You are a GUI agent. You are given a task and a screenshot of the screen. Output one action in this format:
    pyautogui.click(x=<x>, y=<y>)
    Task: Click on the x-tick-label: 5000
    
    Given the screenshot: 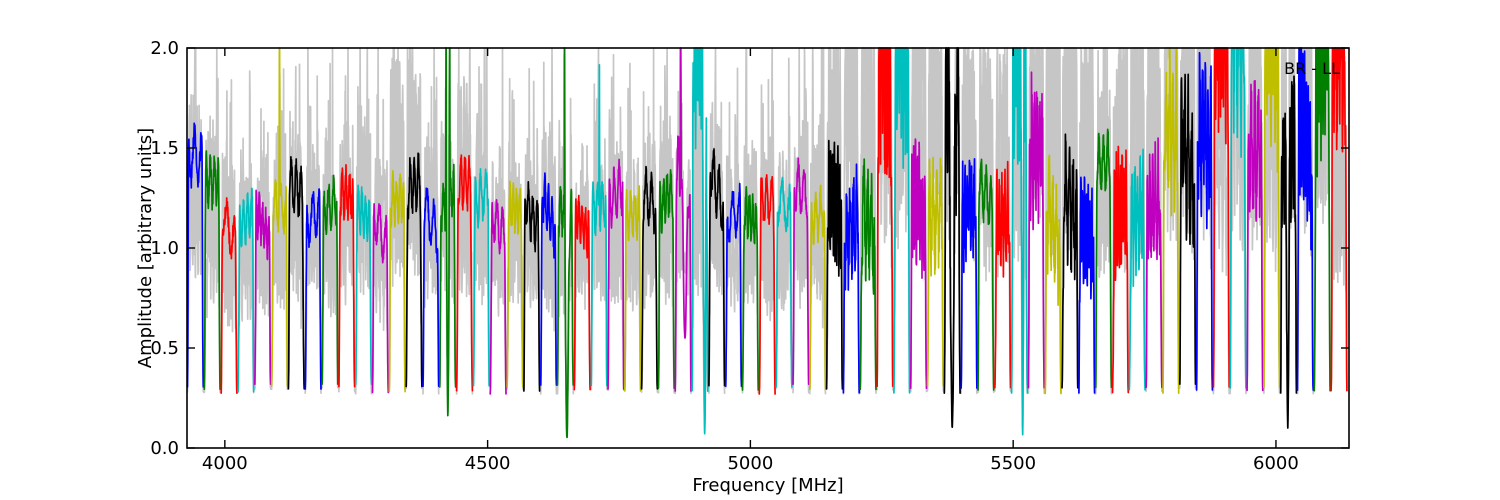 What is the action you would take?
    pyautogui.click(x=750, y=463)
    